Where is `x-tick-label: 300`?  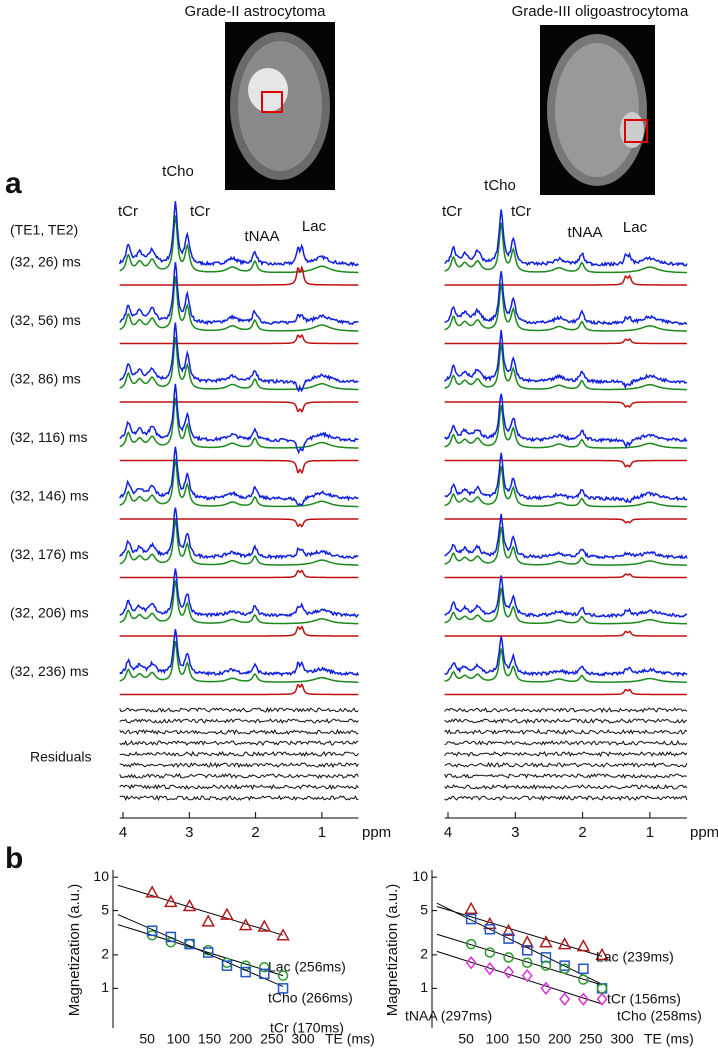 x-tick-label: 300 is located at coordinates (622, 1039).